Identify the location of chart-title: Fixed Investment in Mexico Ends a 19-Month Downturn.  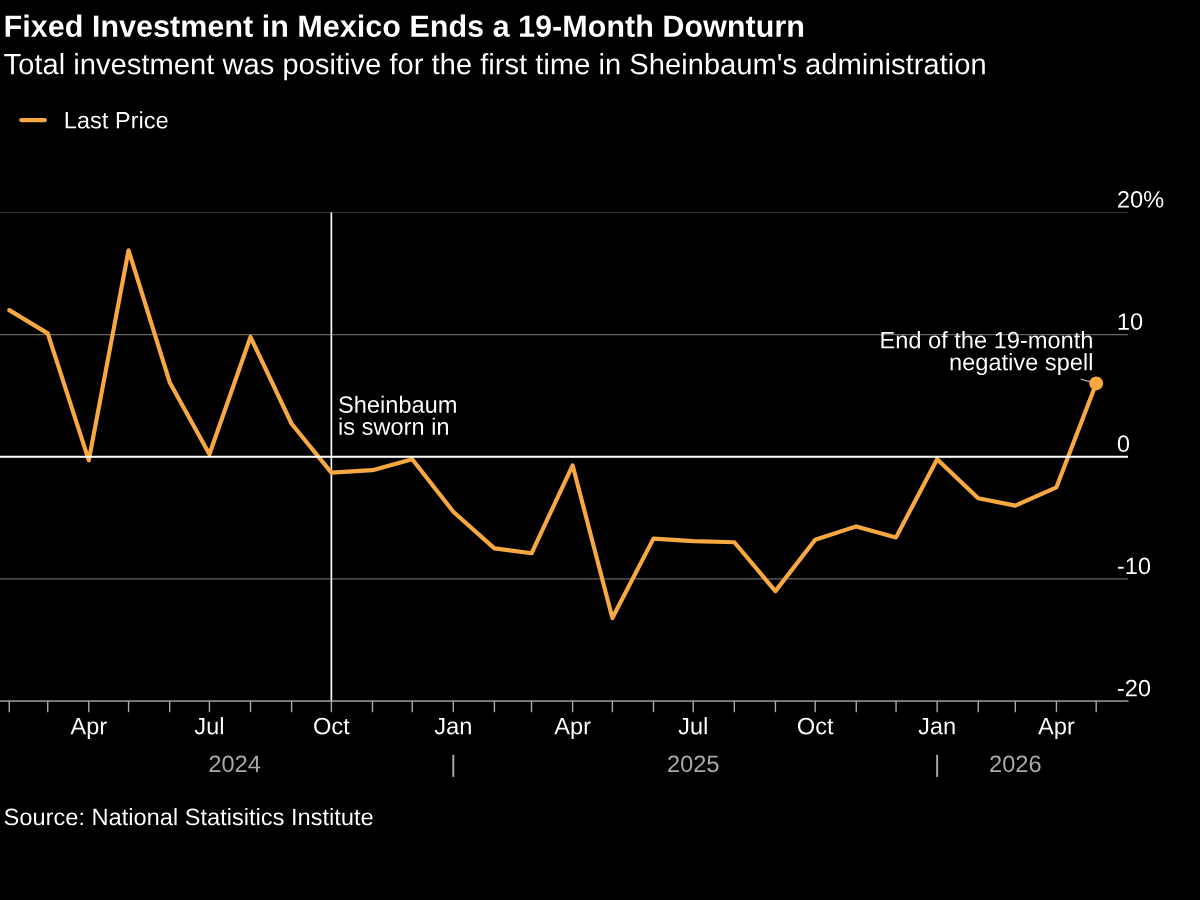
(404, 25).